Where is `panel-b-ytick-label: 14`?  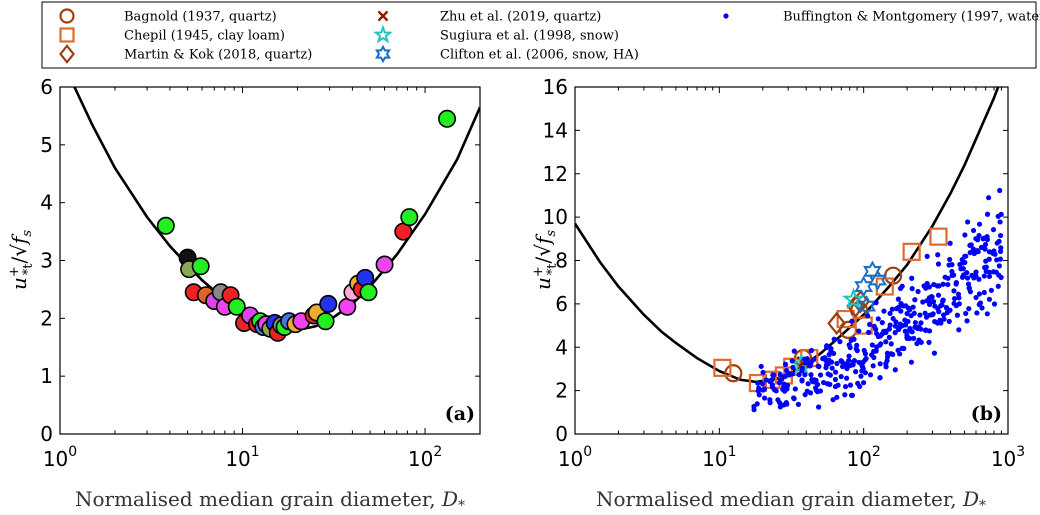 panel-b-ytick-label: 14 is located at coordinates (555, 130).